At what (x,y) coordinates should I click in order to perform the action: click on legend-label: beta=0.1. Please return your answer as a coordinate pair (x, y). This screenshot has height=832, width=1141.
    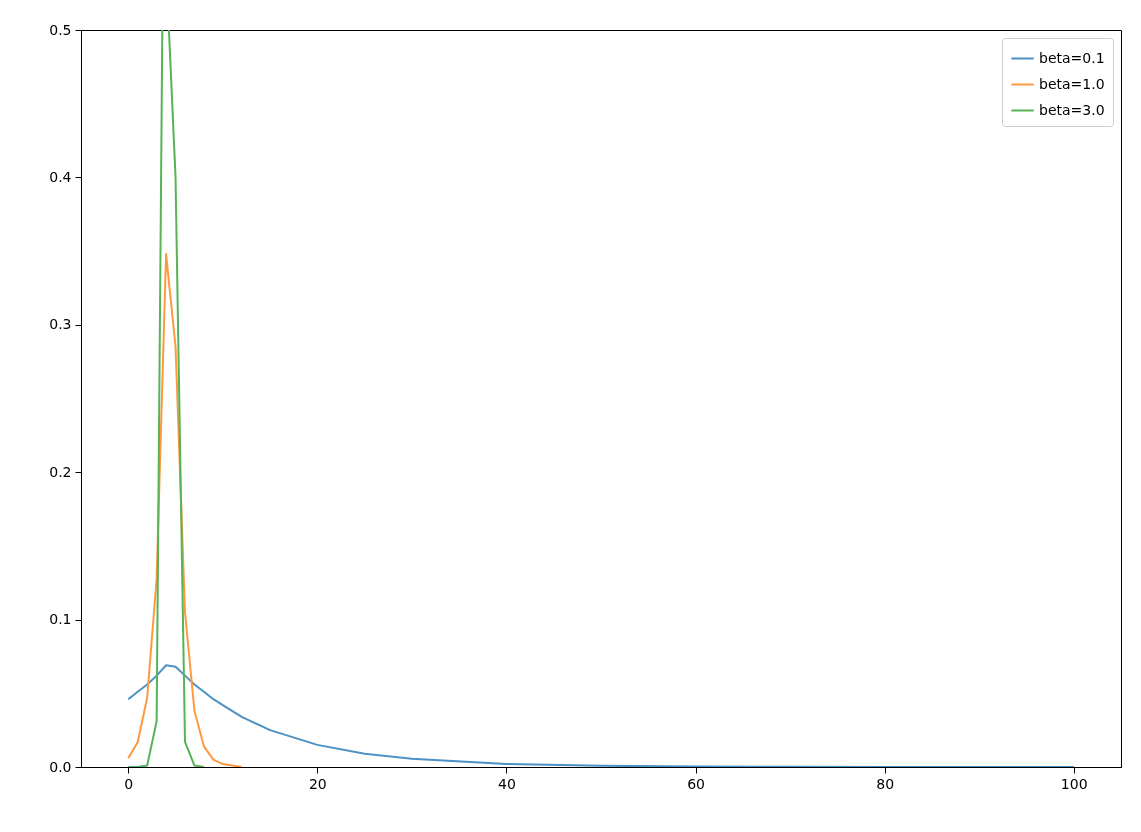
    Looking at the image, I should click on (1072, 57).